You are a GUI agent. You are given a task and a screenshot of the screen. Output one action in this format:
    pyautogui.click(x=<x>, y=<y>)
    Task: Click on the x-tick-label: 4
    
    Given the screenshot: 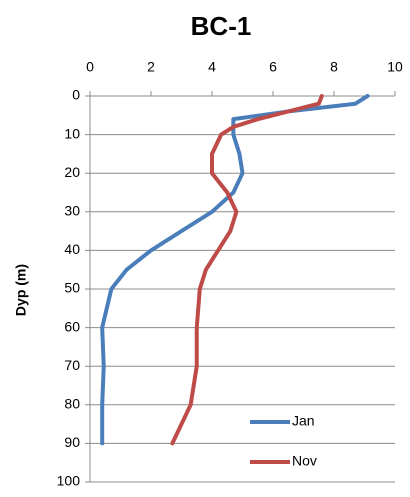 What is the action you would take?
    pyautogui.click(x=212, y=67)
    